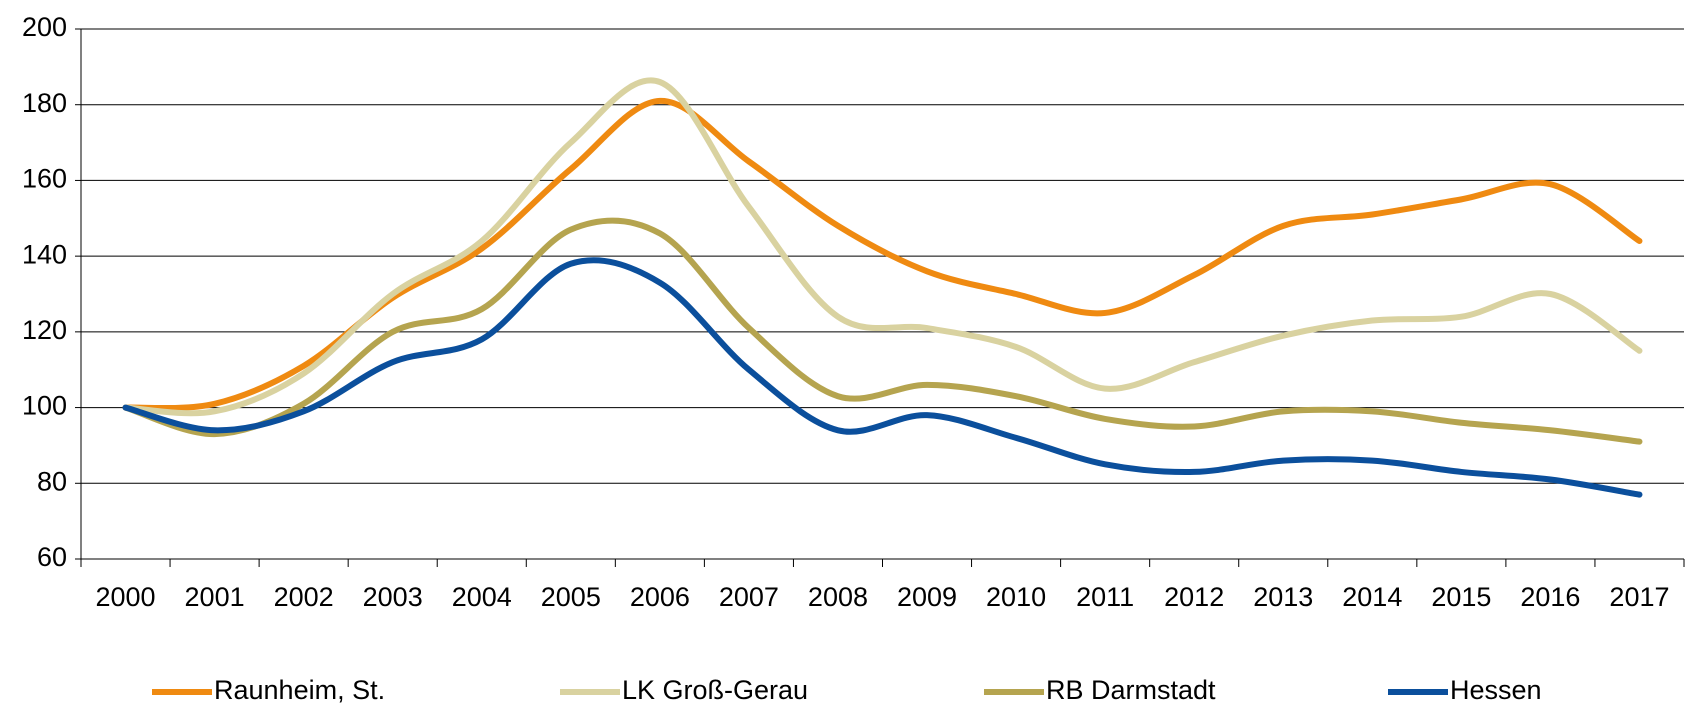 This screenshot has height=715, width=1686. What do you see at coordinates (215, 597) in the screenshot?
I see `x-tick-label: 2001` at bounding box center [215, 597].